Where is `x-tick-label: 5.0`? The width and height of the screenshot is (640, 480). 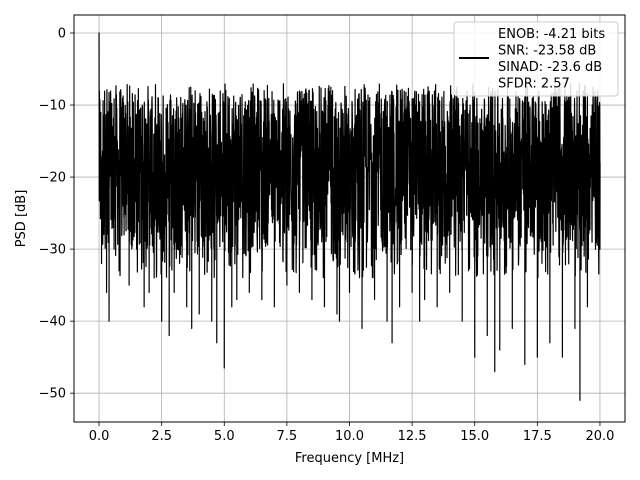
x-tick-label: 5.0 is located at coordinates (224, 436).